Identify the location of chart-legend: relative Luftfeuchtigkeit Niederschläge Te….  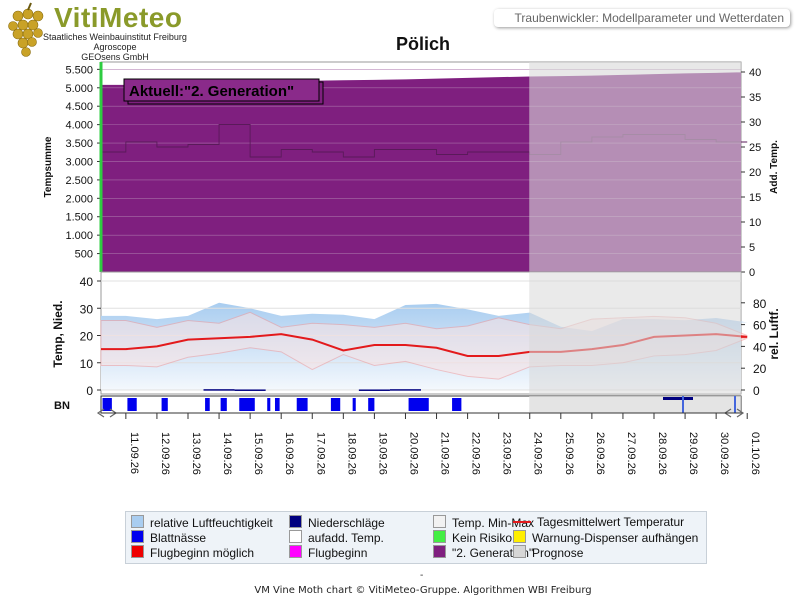
(416, 537).